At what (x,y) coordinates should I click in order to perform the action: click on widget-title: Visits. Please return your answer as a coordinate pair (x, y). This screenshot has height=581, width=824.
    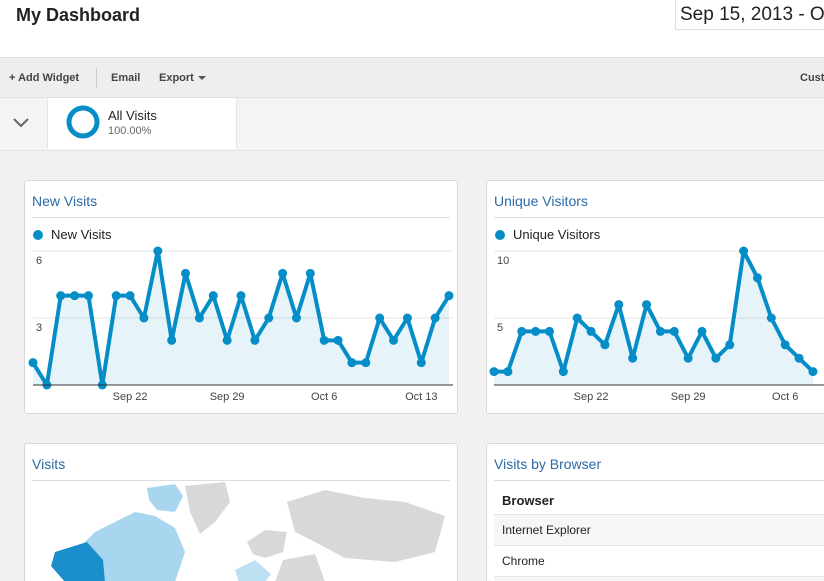
    Looking at the image, I should click on (49, 464).